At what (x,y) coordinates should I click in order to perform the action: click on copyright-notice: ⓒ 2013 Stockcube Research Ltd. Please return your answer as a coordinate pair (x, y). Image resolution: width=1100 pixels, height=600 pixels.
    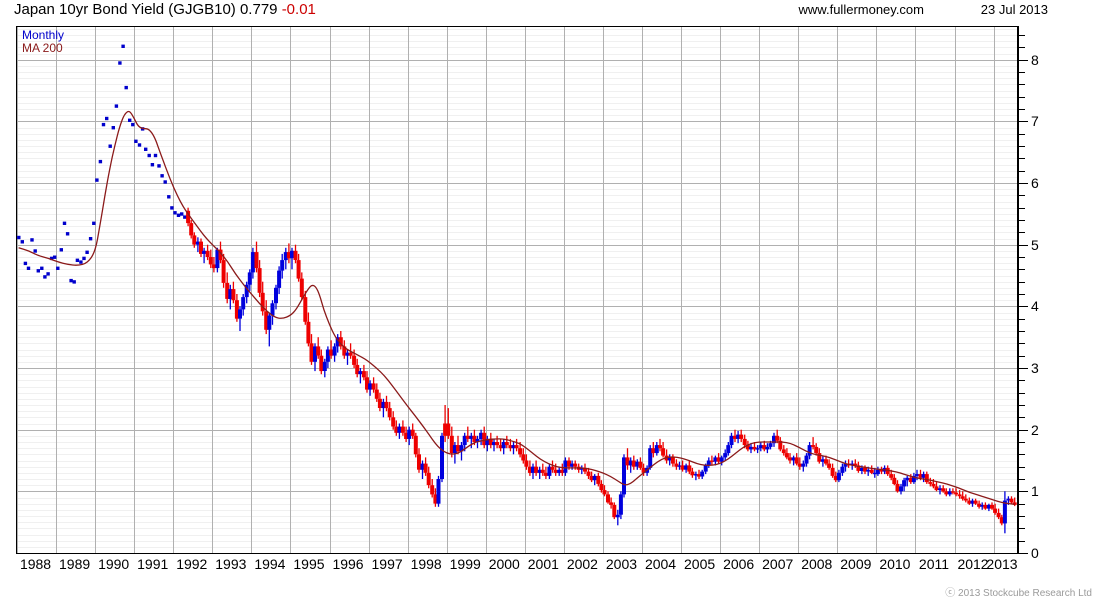
    Looking at the image, I should click on (1018, 593).